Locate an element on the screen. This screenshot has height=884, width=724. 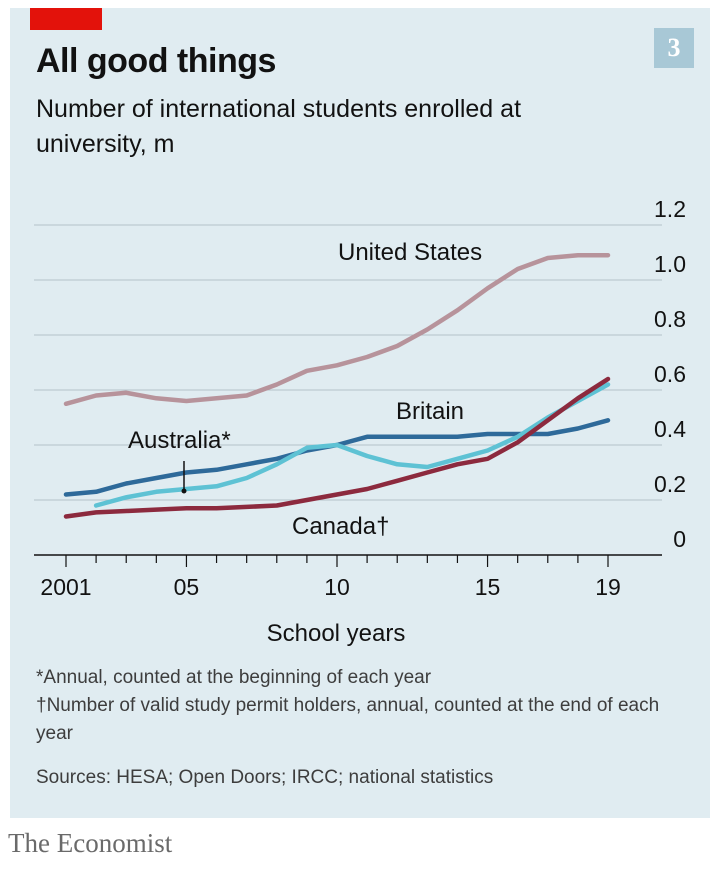
brand-red-tag is located at coordinates (66, 19).